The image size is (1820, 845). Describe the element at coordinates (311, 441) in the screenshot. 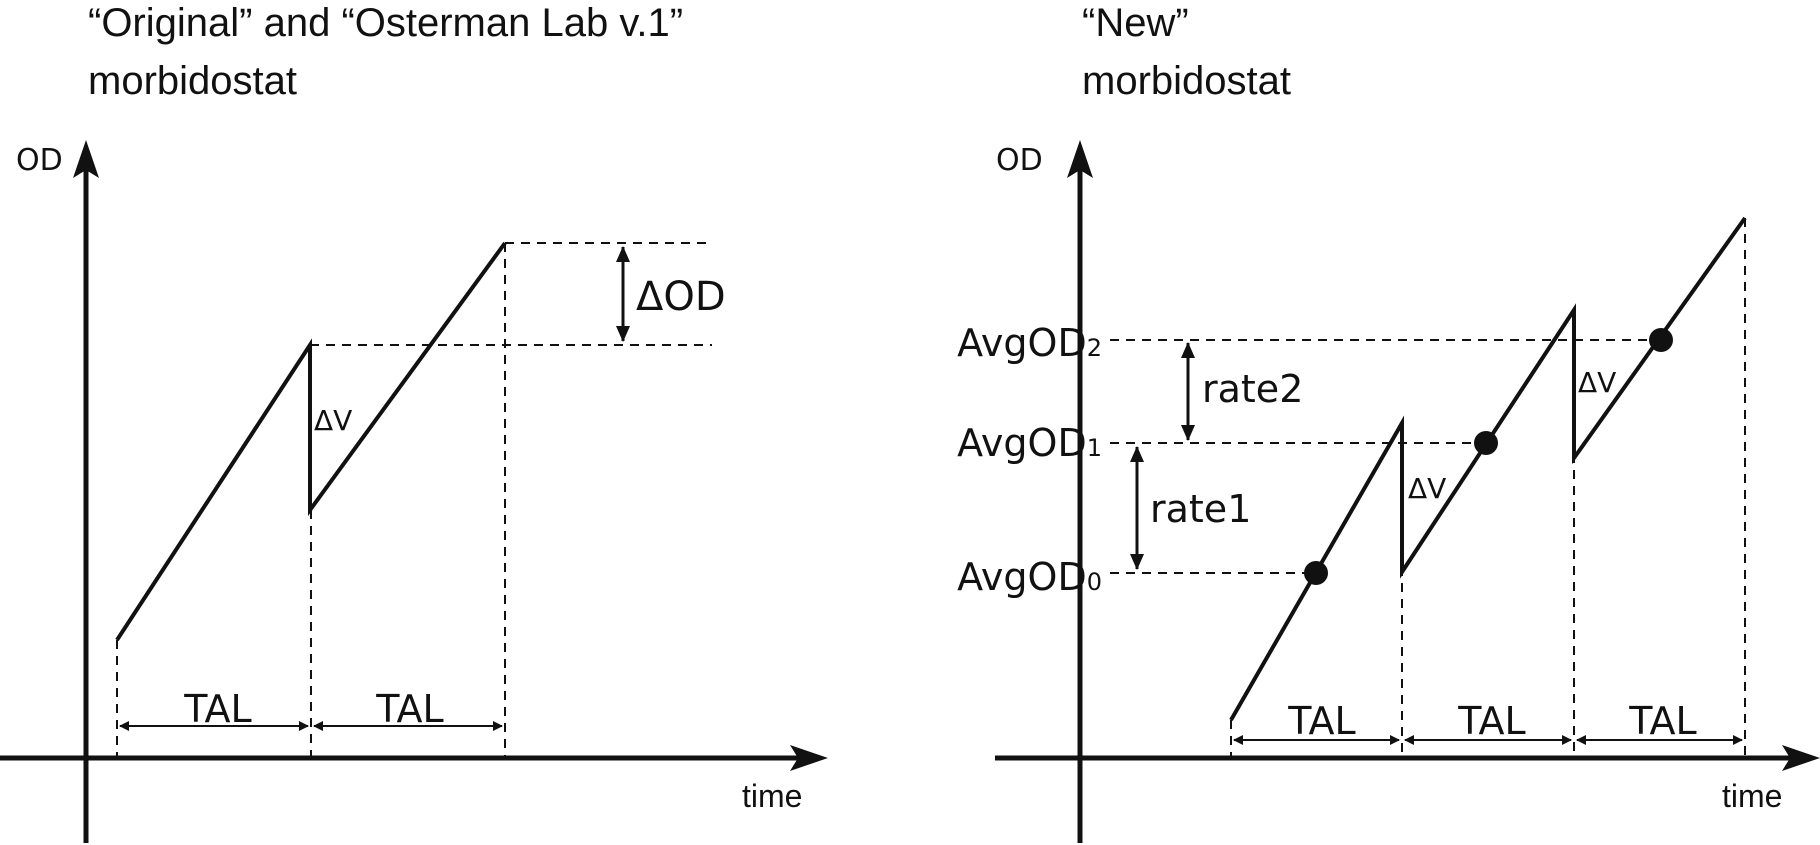

I see `left-od-curve` at that location.